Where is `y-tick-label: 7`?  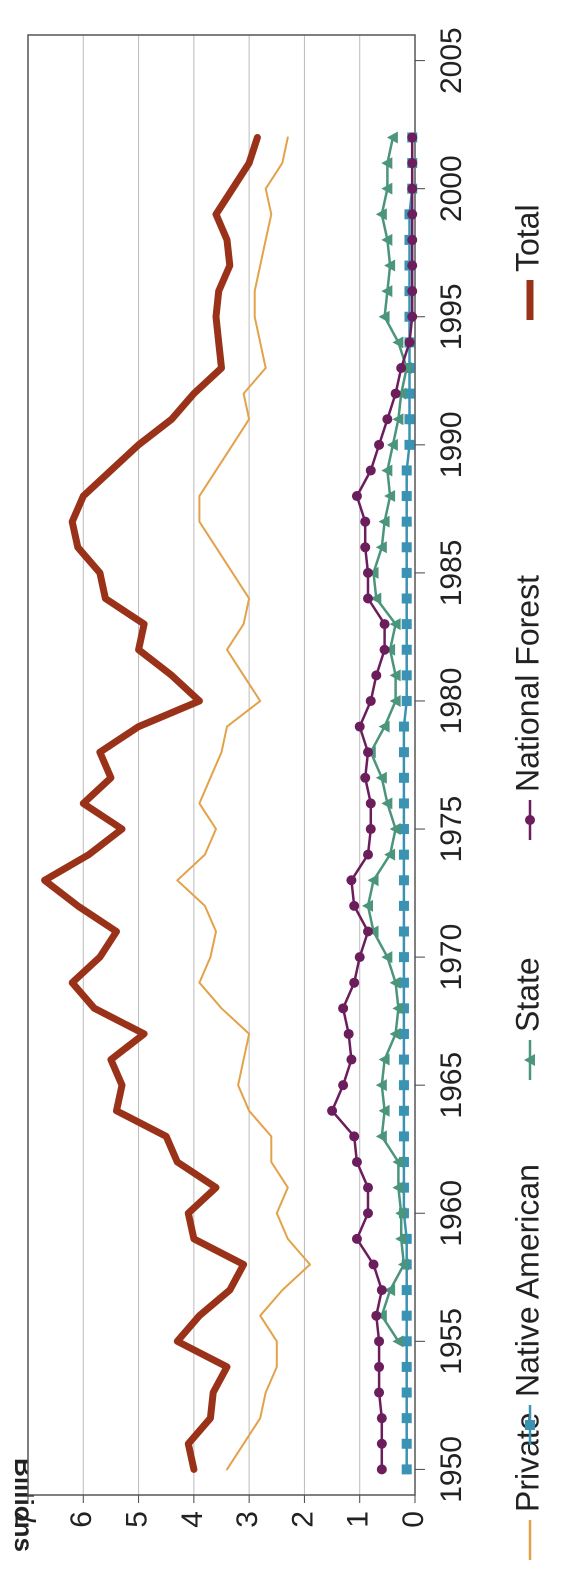
y-tick-label: 7 is located at coordinates (26, 1519).